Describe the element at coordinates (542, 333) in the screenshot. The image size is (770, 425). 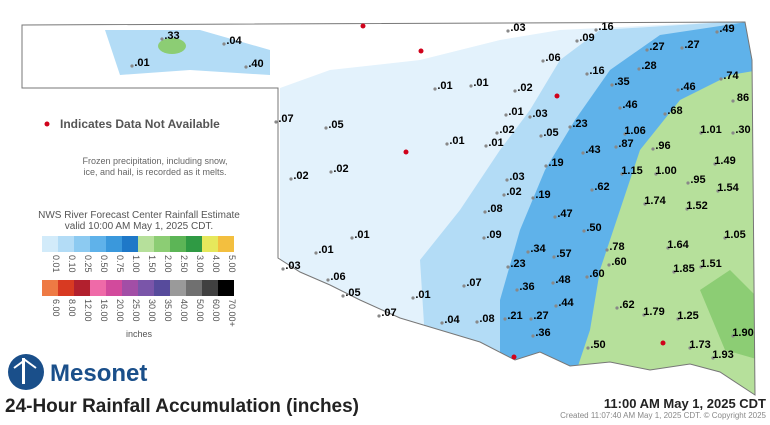
I see `station-value: .36` at that location.